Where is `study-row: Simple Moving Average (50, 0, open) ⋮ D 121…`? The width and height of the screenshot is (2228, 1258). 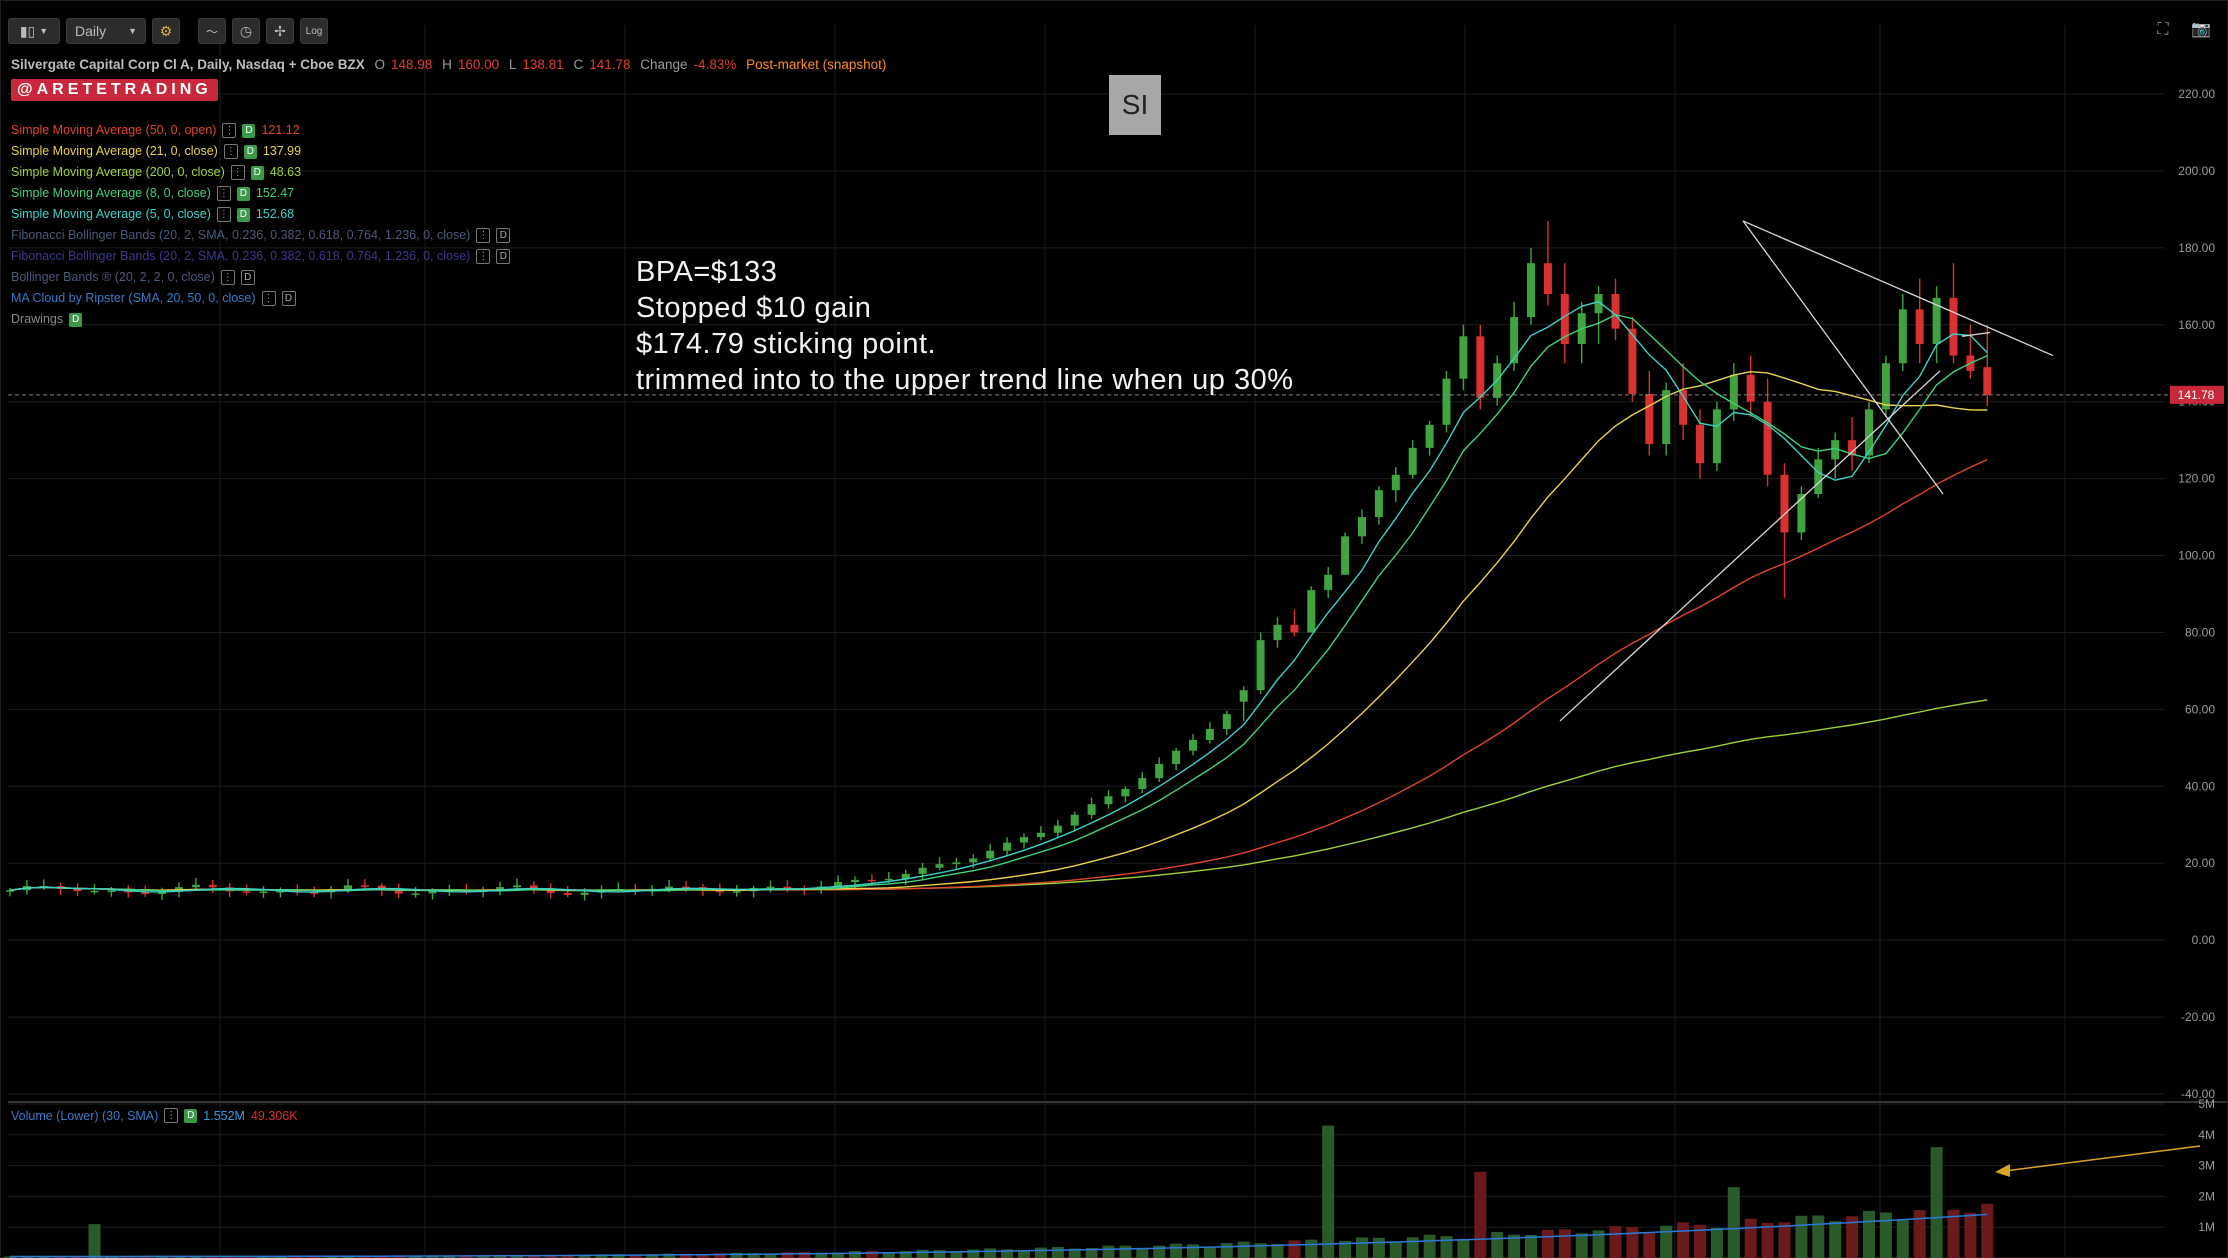
study-row: Simple Moving Average (50, 0, open) ⋮ D 121… is located at coordinates (260, 130).